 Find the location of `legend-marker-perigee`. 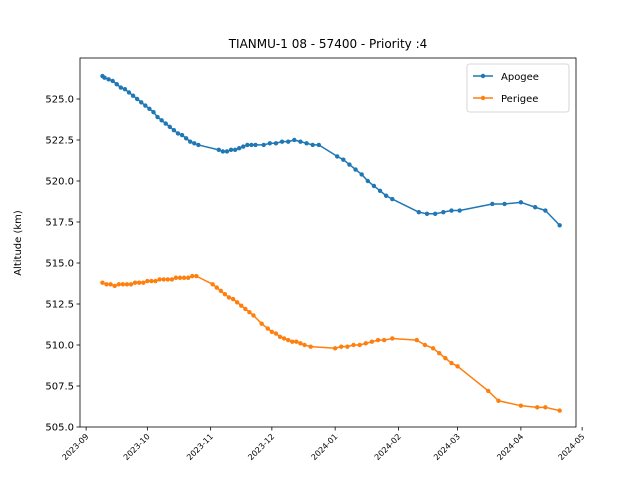

legend-marker-perigee is located at coordinates (483, 98).